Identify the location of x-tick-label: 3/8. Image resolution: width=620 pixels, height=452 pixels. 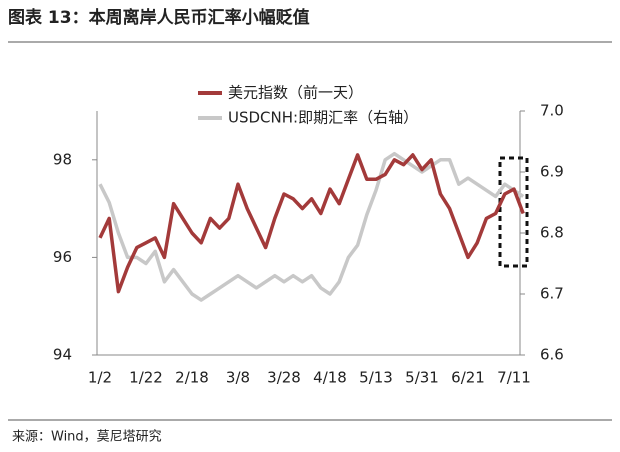
(238, 378).